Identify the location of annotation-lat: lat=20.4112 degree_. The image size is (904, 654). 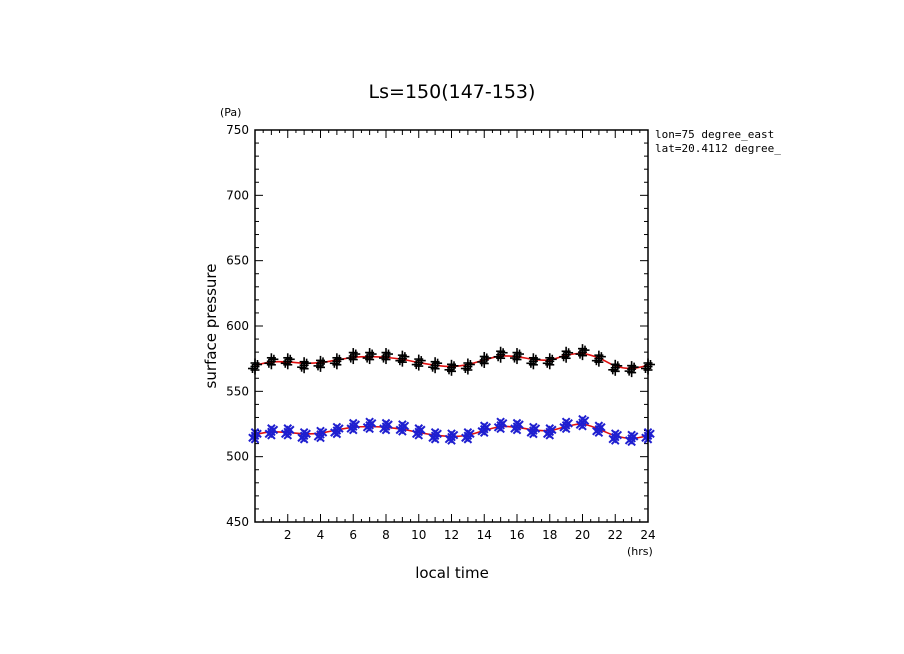
(718, 148).